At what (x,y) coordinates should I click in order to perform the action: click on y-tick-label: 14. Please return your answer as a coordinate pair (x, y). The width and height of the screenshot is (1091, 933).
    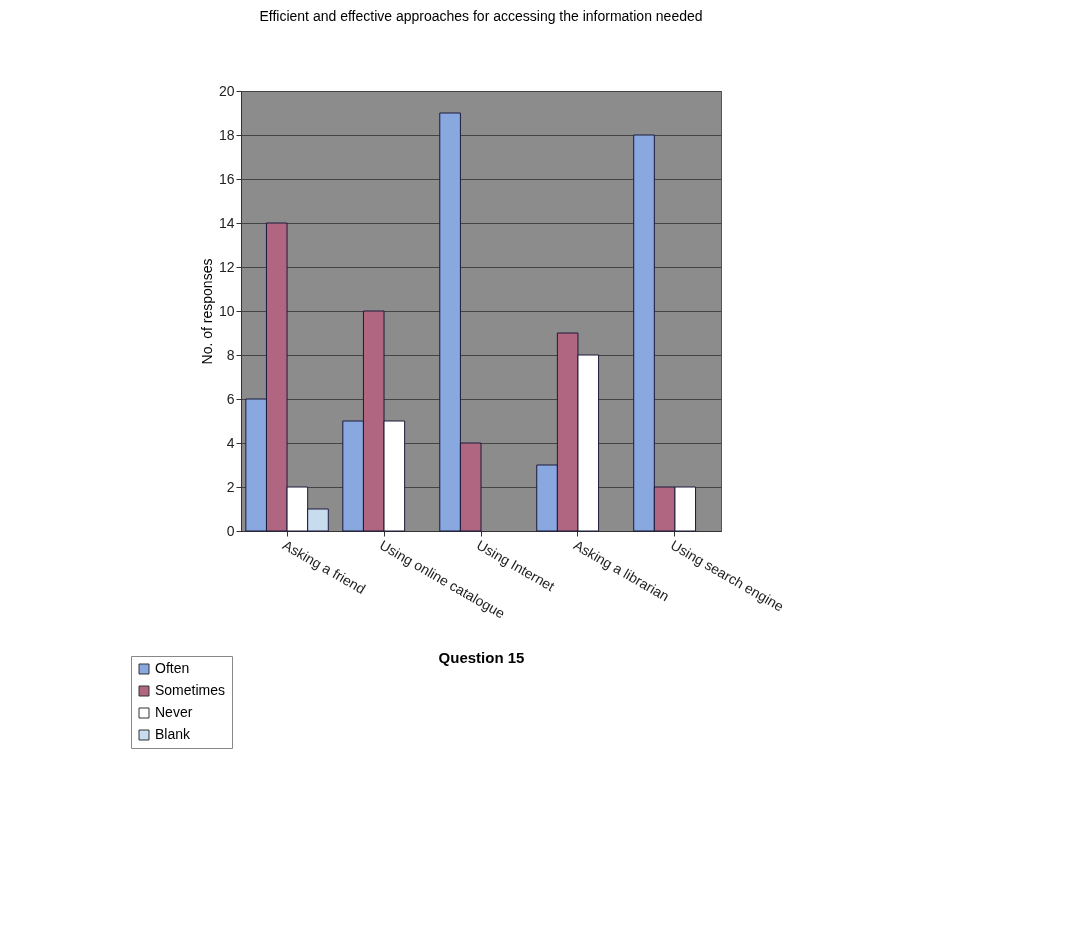
    Looking at the image, I should click on (226, 222).